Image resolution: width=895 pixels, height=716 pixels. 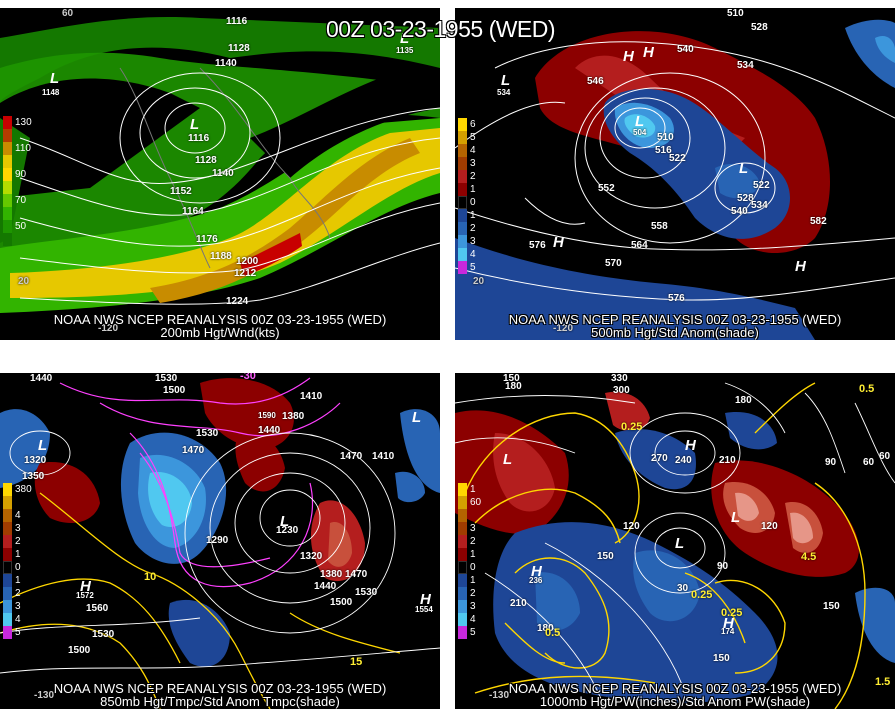 What do you see at coordinates (245, 273) in the screenshot?
I see `contour-label: 1212` at bounding box center [245, 273].